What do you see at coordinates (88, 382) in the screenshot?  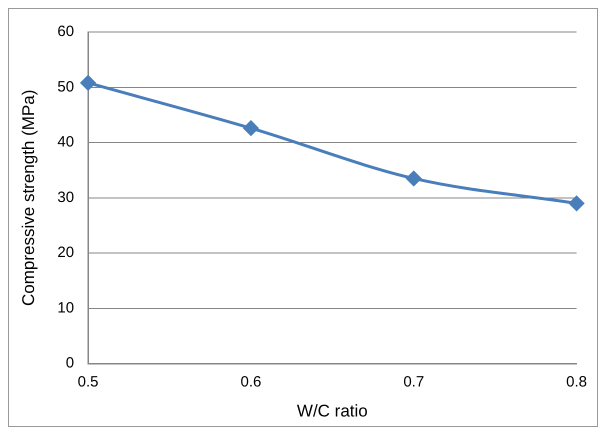 I see `x-tick-label: 0.5` at bounding box center [88, 382].